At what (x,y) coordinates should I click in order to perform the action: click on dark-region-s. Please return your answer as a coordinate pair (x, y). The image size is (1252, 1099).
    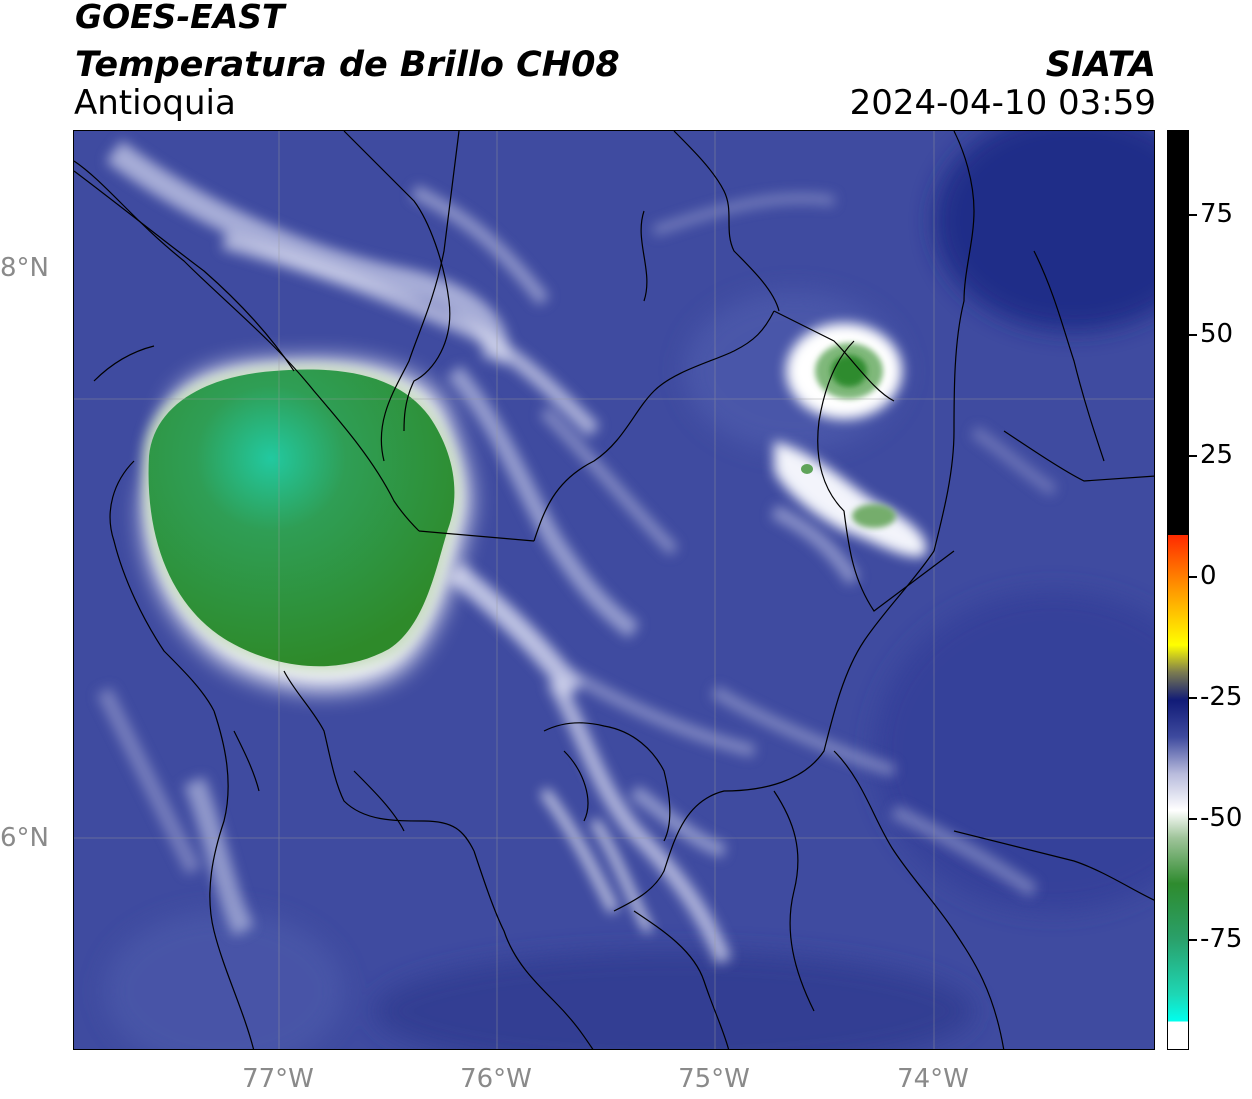
    Looking at the image, I should click on (674, 1000).